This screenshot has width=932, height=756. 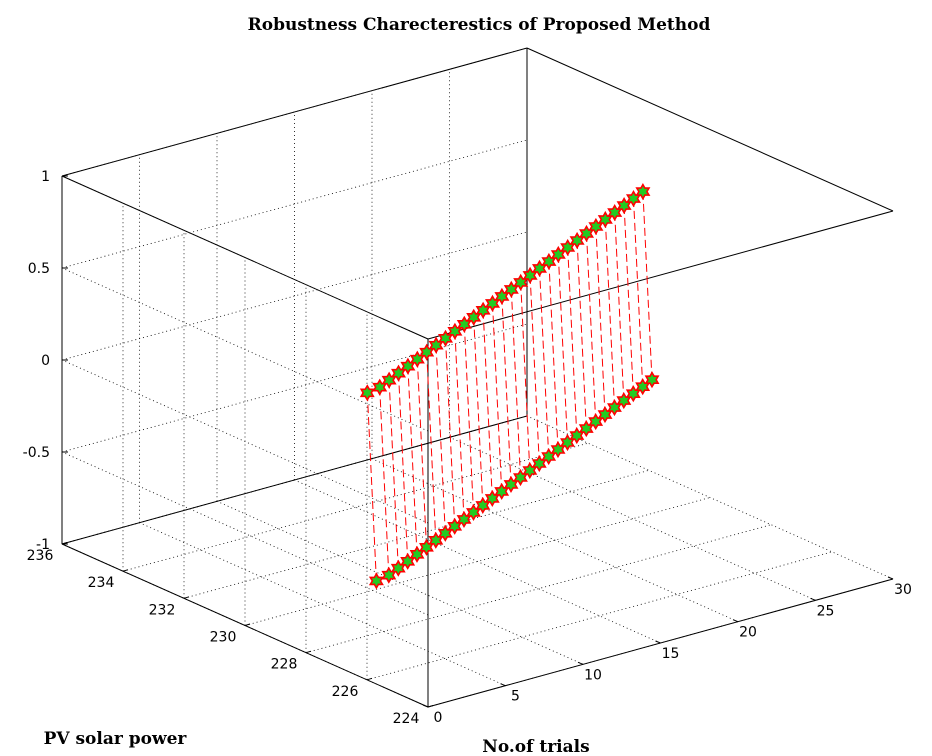 What do you see at coordinates (284, 665) in the screenshot?
I see `y-tick-label: 228` at bounding box center [284, 665].